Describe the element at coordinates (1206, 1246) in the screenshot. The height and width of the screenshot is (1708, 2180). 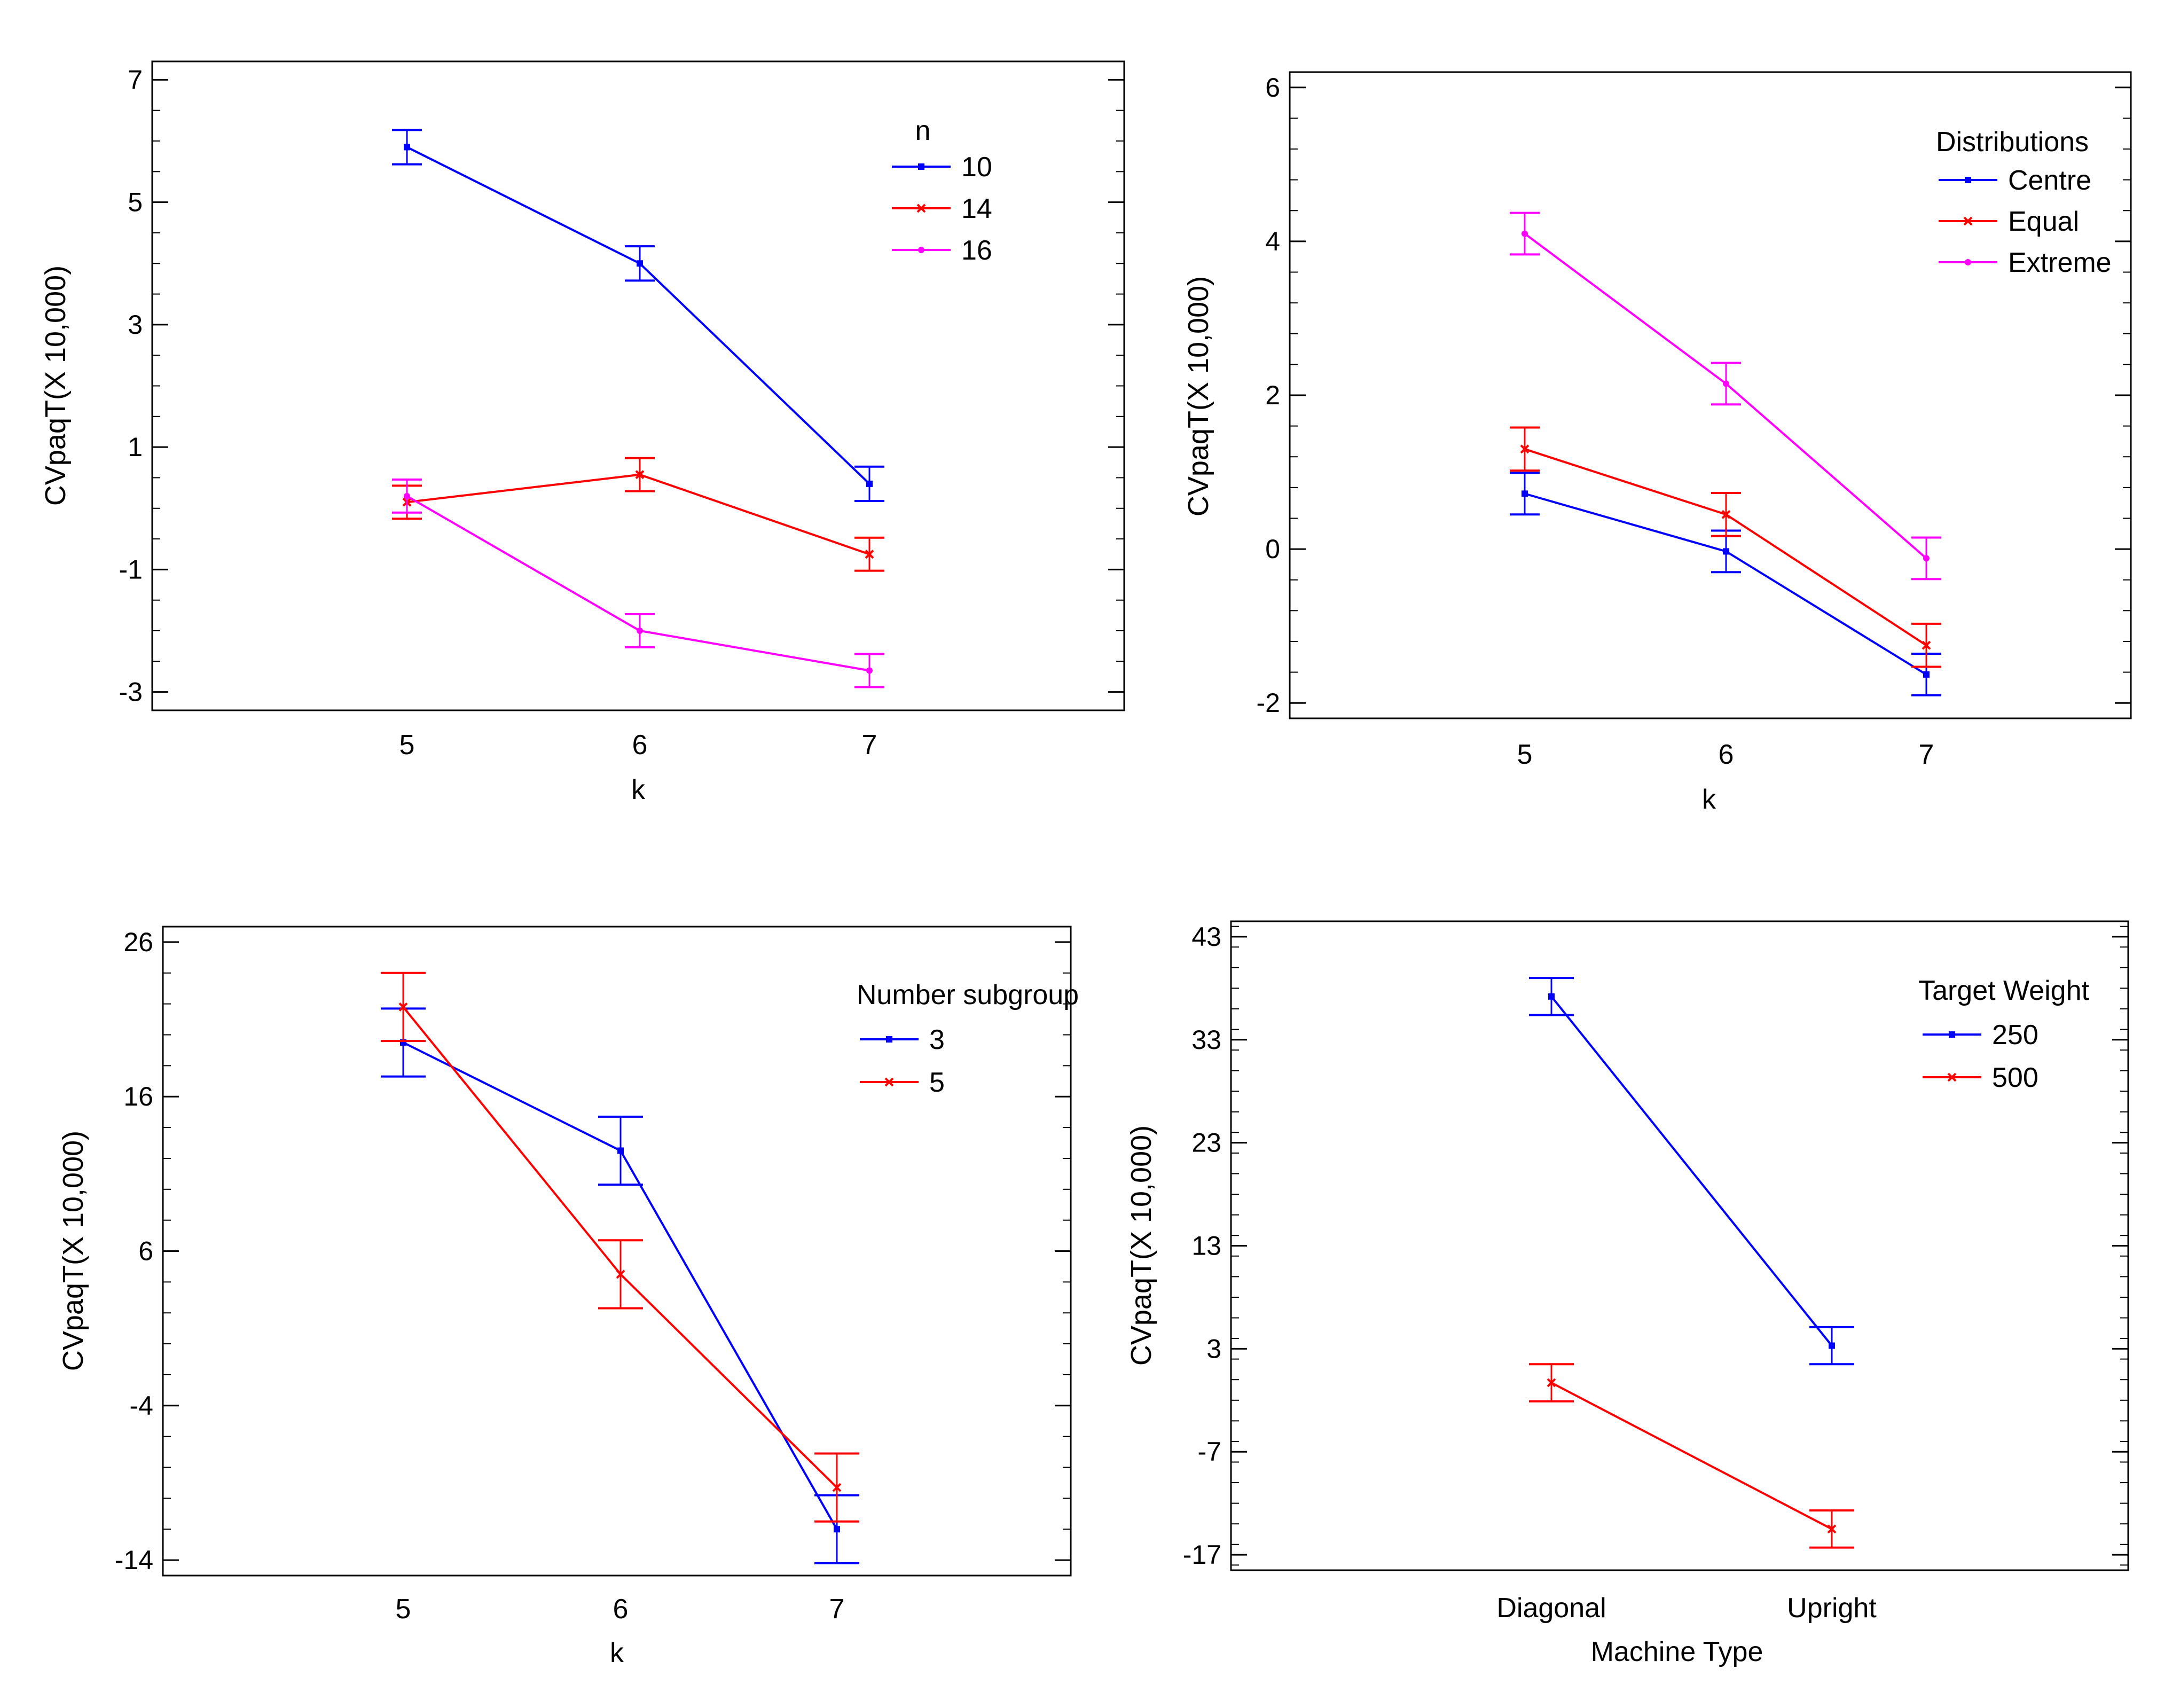
I see `y-tick-label: 13` at that location.